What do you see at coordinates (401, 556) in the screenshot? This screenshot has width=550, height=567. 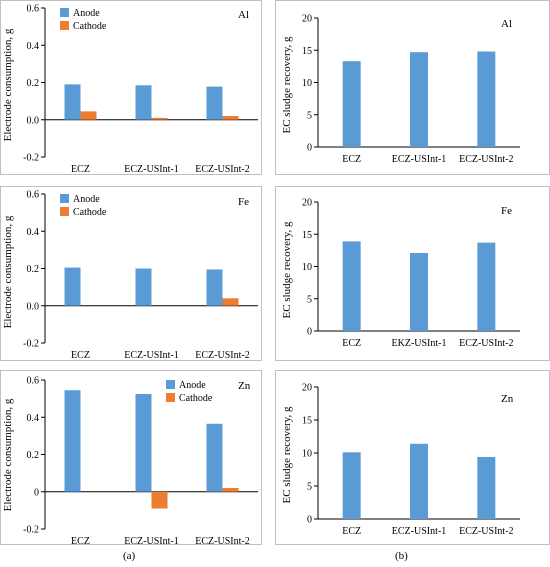 I see `panel-label-b: (b)` at bounding box center [401, 556].